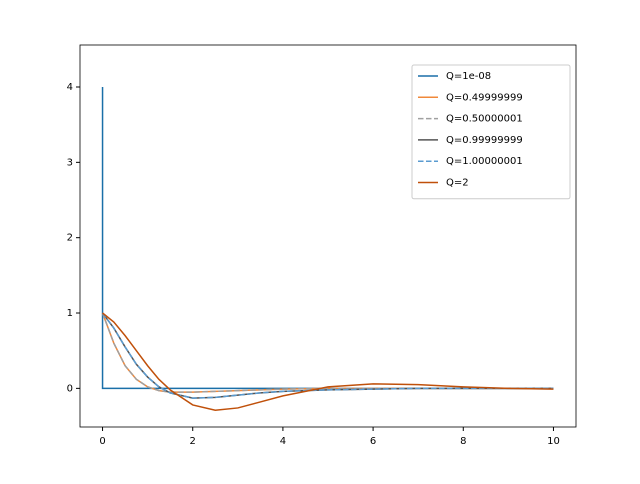 This screenshot has height=484, width=640. What do you see at coordinates (468, 76) in the screenshot?
I see `legend-label: Q=1e-08` at bounding box center [468, 76].